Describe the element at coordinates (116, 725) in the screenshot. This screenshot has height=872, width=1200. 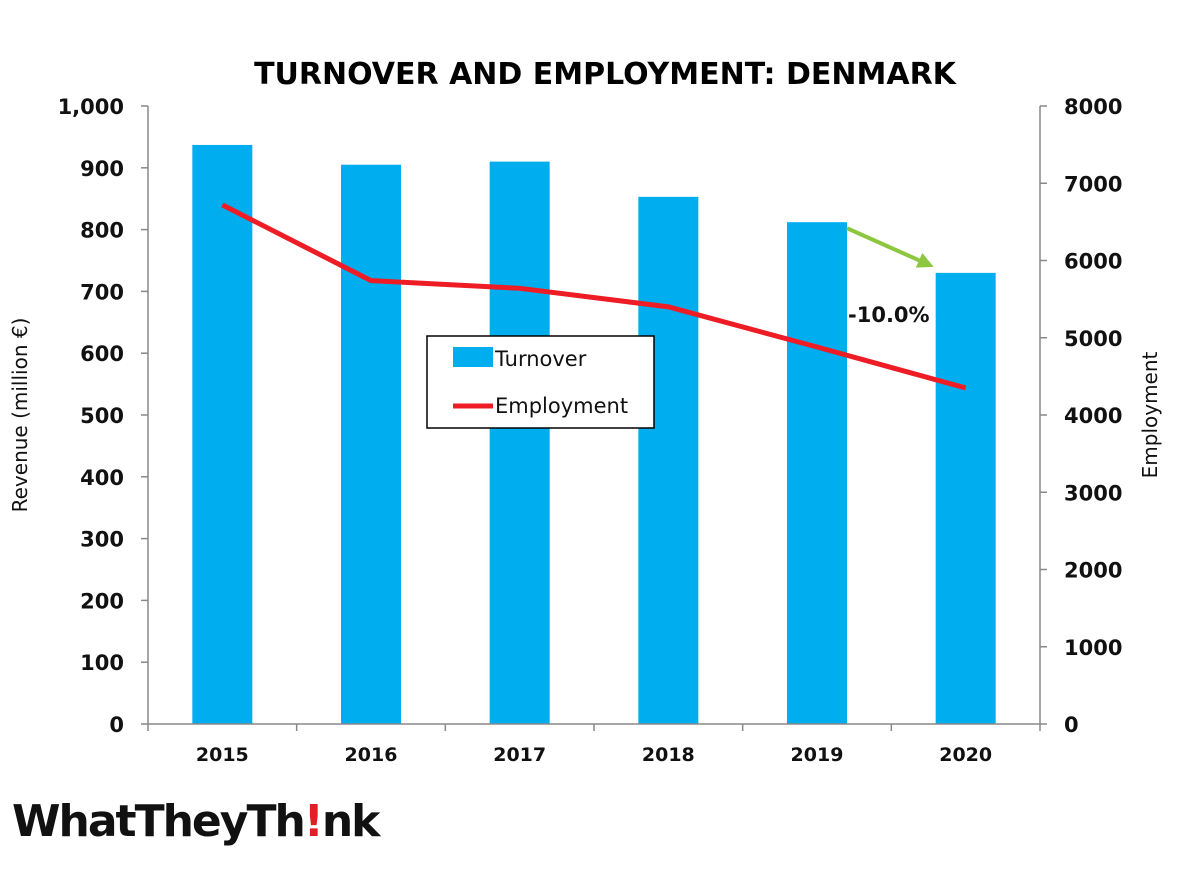
I see `left-tick-label: 0` at that location.